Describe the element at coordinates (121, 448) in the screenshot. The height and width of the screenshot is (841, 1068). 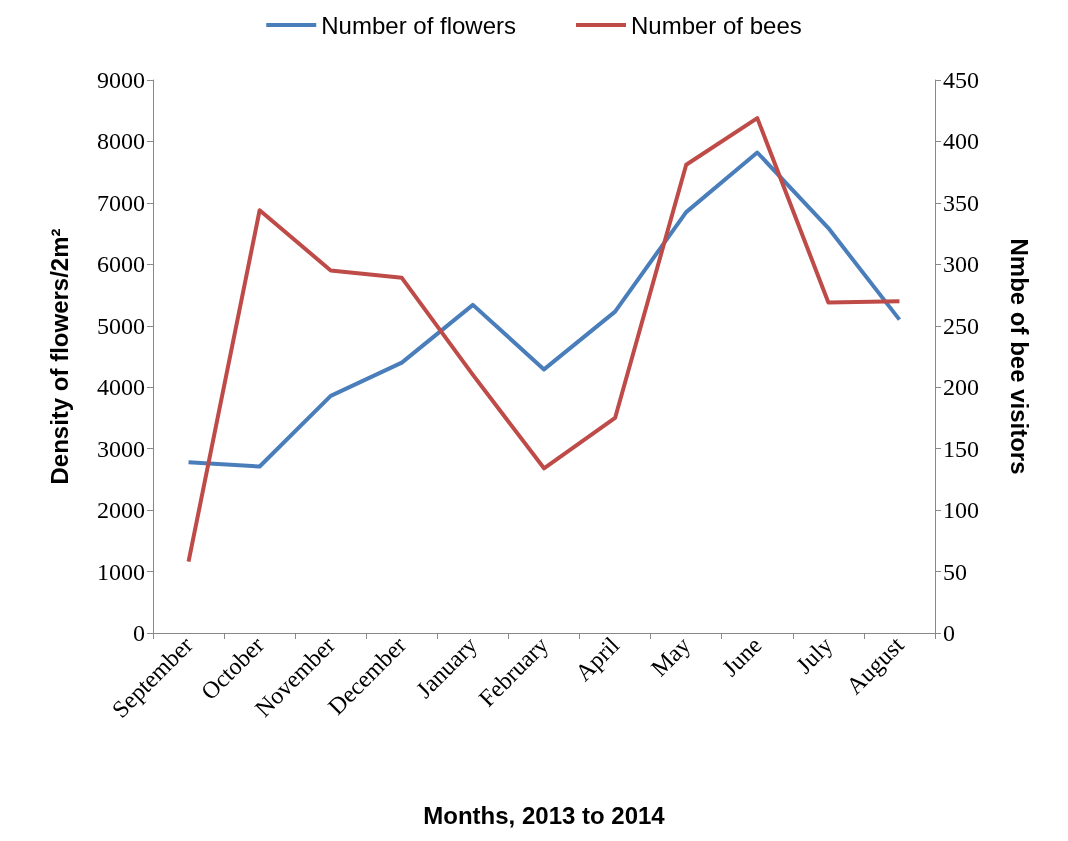
I see `y-tick-label: 3000` at that location.